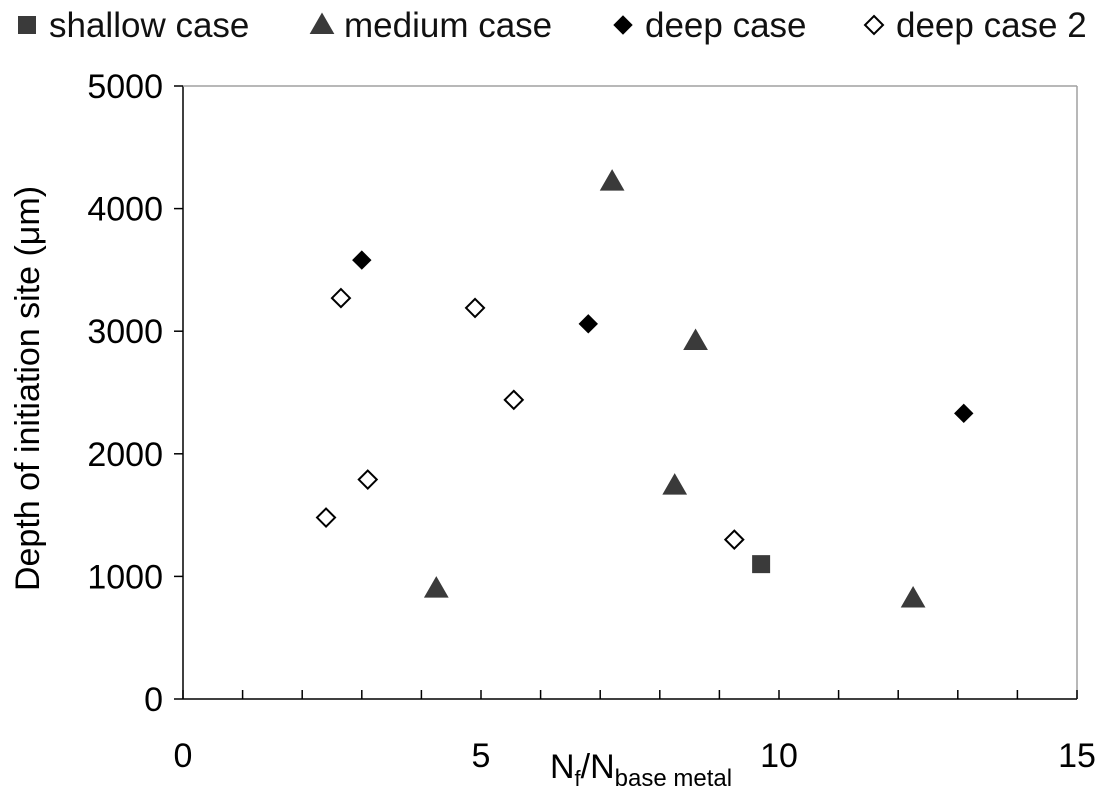  Describe the element at coordinates (28, 388) in the screenshot. I see `y-axis-label: Depth of initiation site (μm)` at that location.